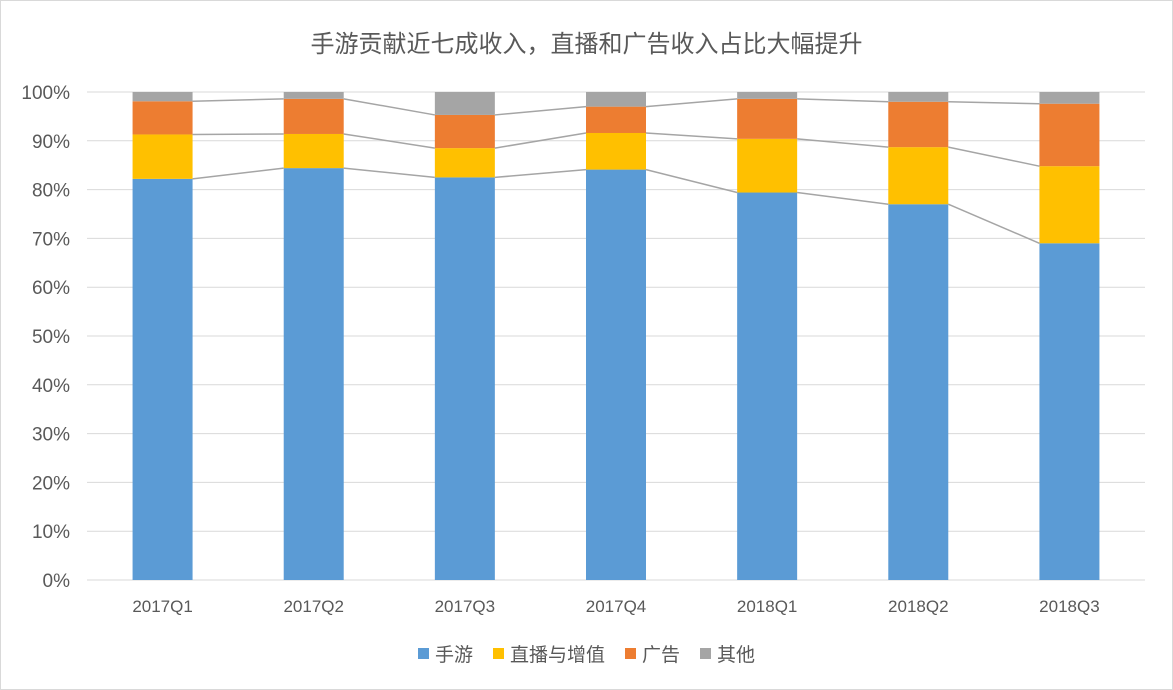 This screenshot has width=1173, height=690. I want to click on legend-label: 广告, so click(661, 655).